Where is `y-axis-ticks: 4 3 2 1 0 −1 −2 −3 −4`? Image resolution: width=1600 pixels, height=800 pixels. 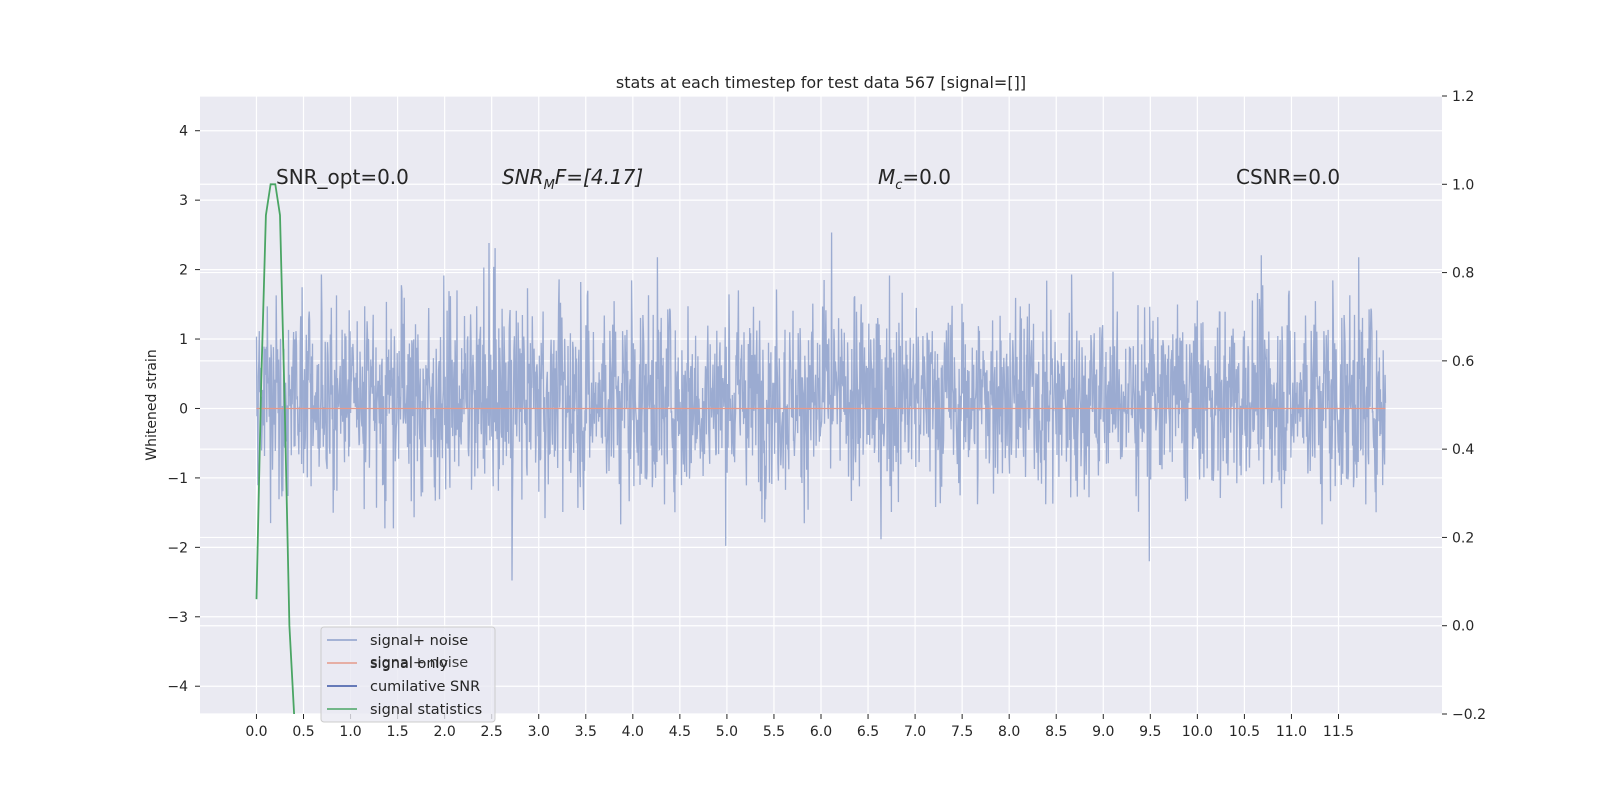
y-axis-ticks: 4 3 2 1 0 −1 −2 −3 −4 is located at coordinates (183, 409).